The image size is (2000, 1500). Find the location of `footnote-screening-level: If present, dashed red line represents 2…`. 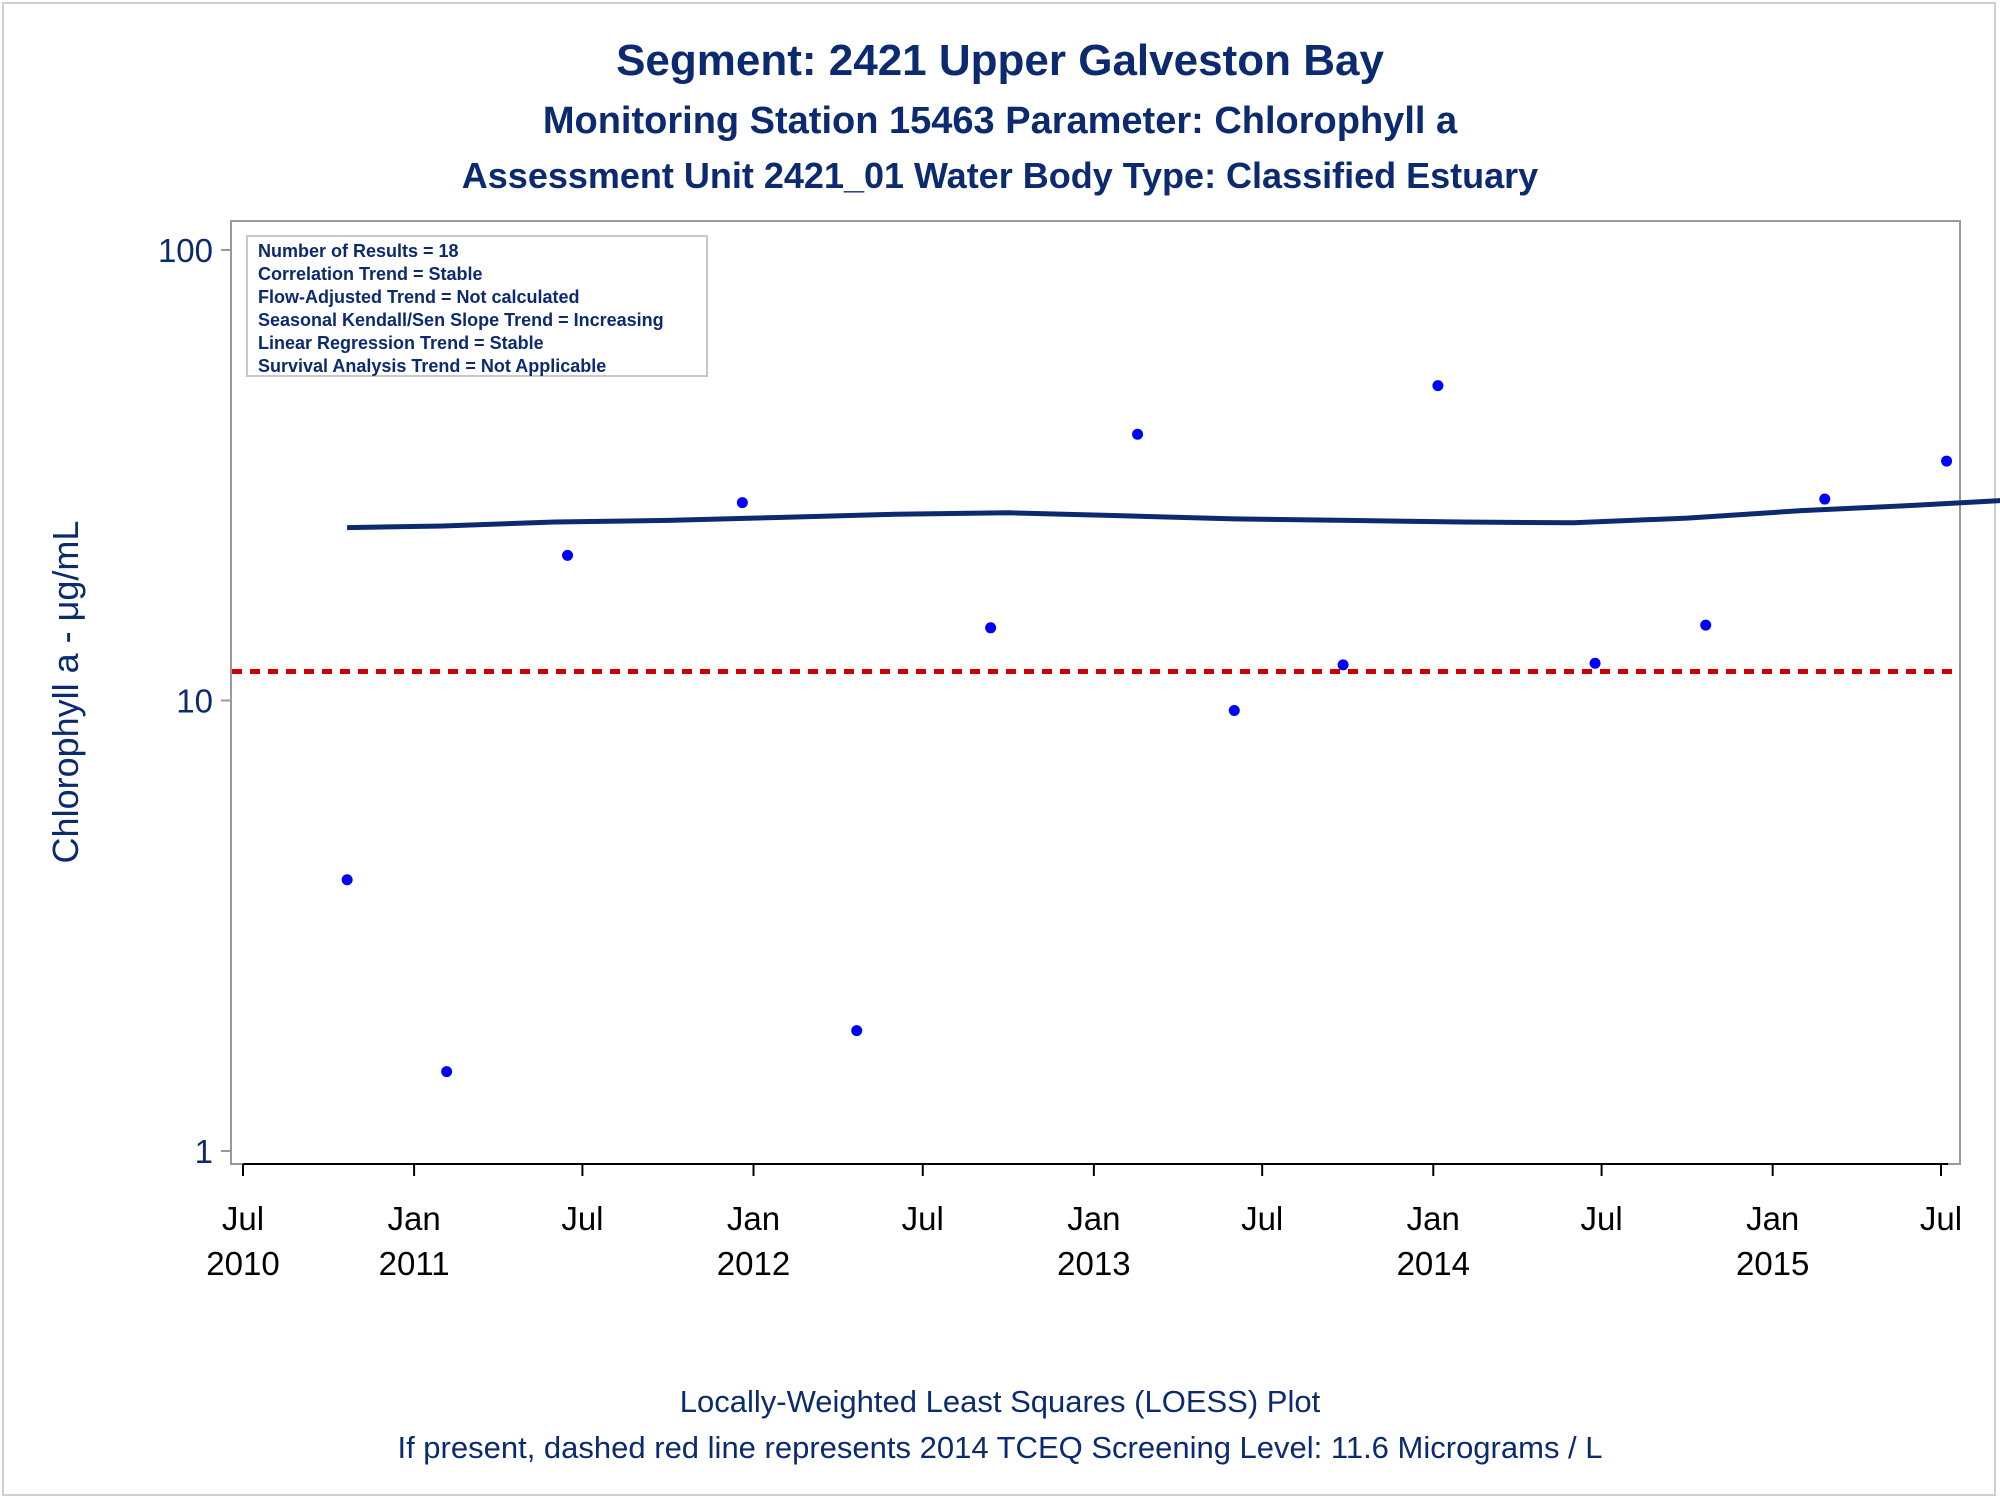

footnote-screening-level: If present, dashed red line represents 2… is located at coordinates (1000, 1447).